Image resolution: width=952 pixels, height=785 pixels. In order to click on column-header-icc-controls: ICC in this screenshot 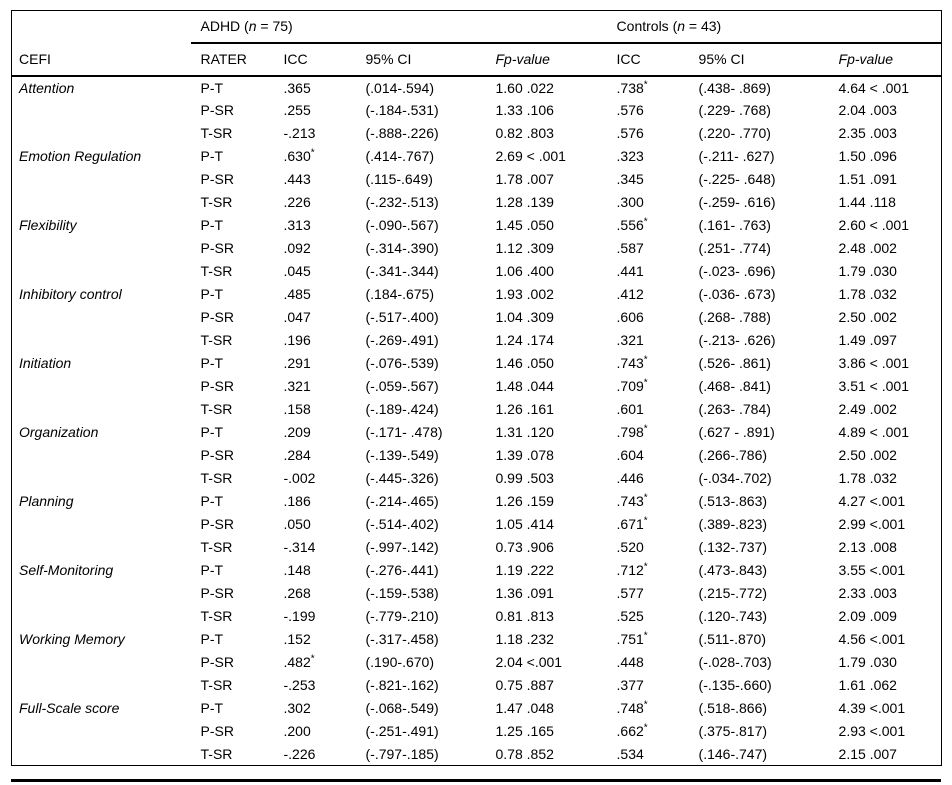, I will do `click(657, 59)`.